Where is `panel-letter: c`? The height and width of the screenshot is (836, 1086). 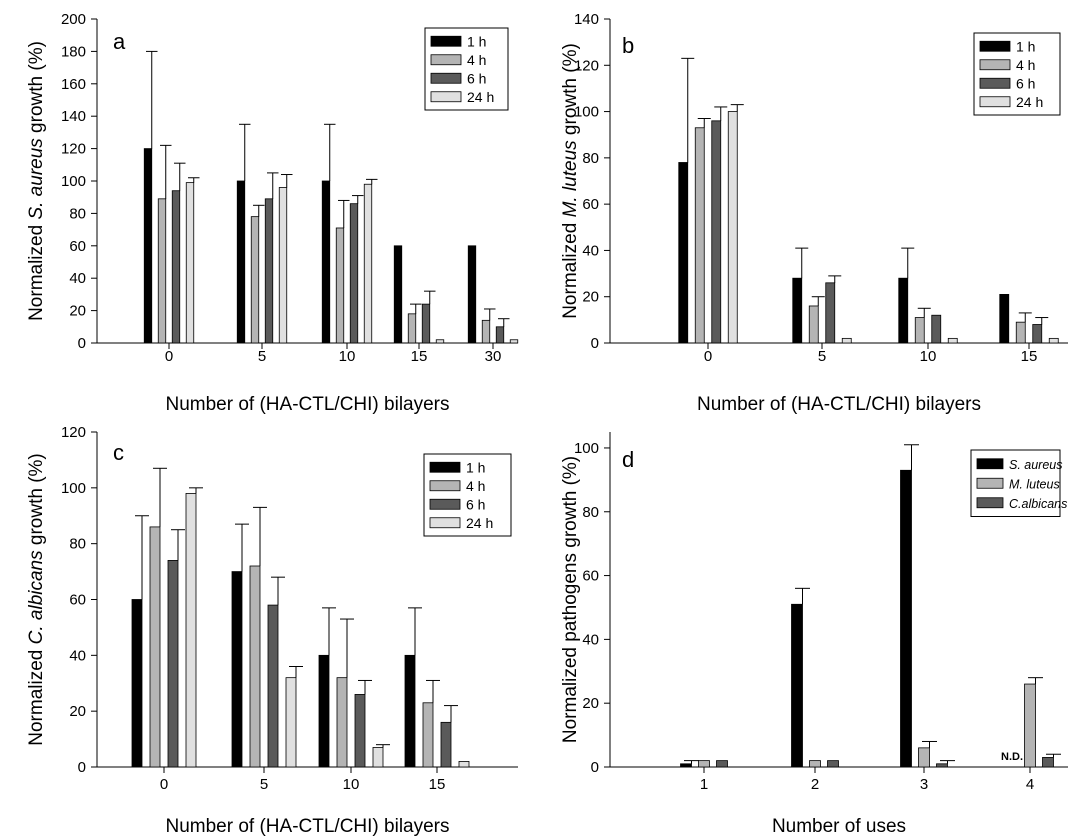 panel-letter: c is located at coordinates (118, 452).